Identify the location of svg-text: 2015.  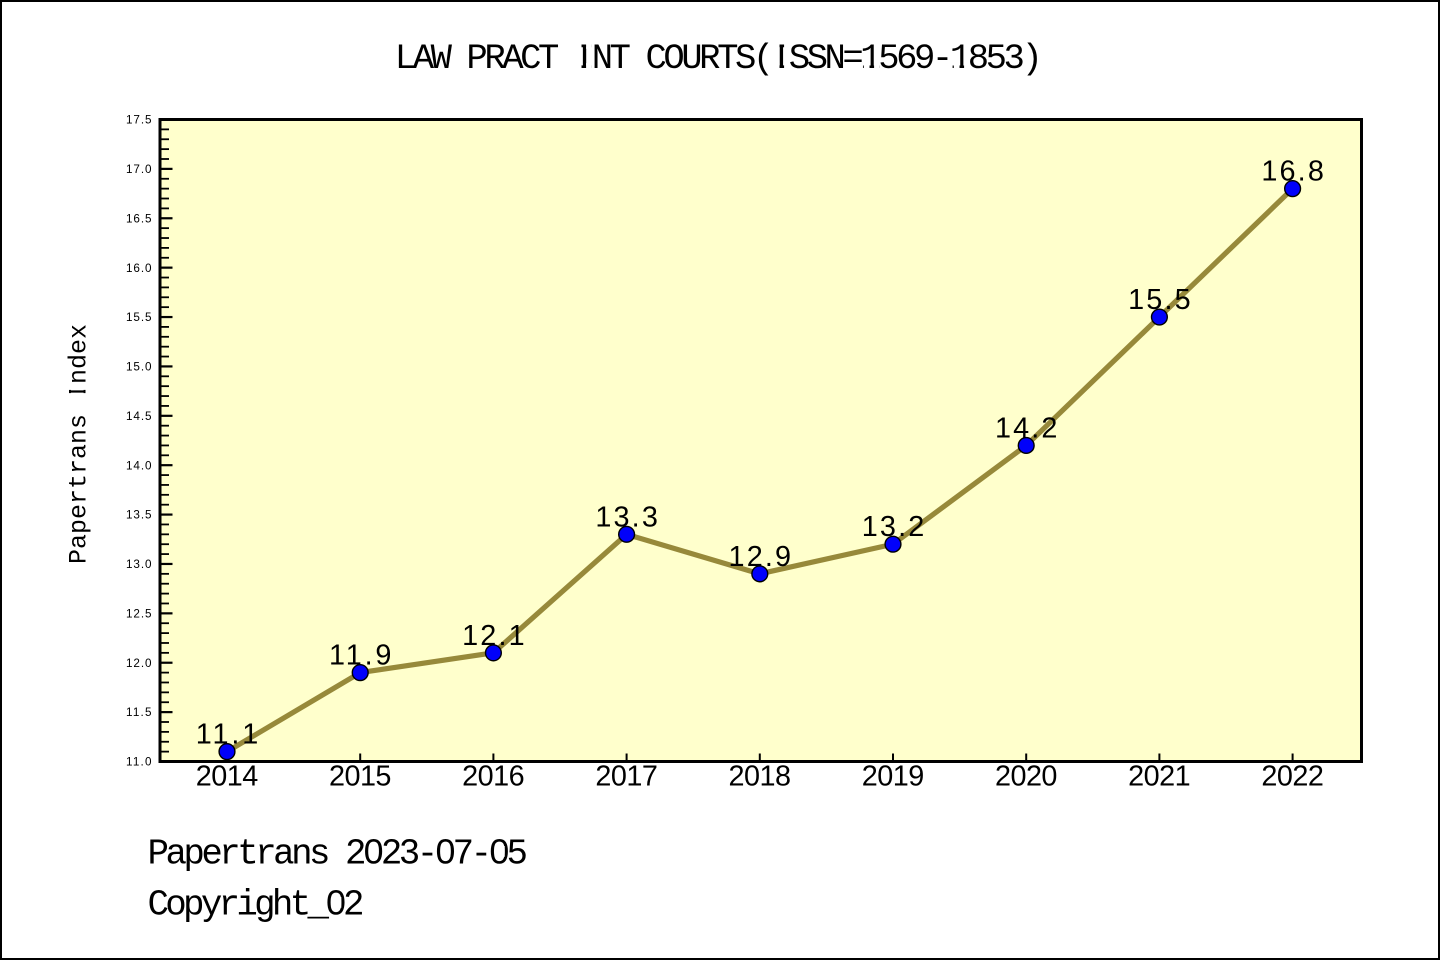
(360, 777).